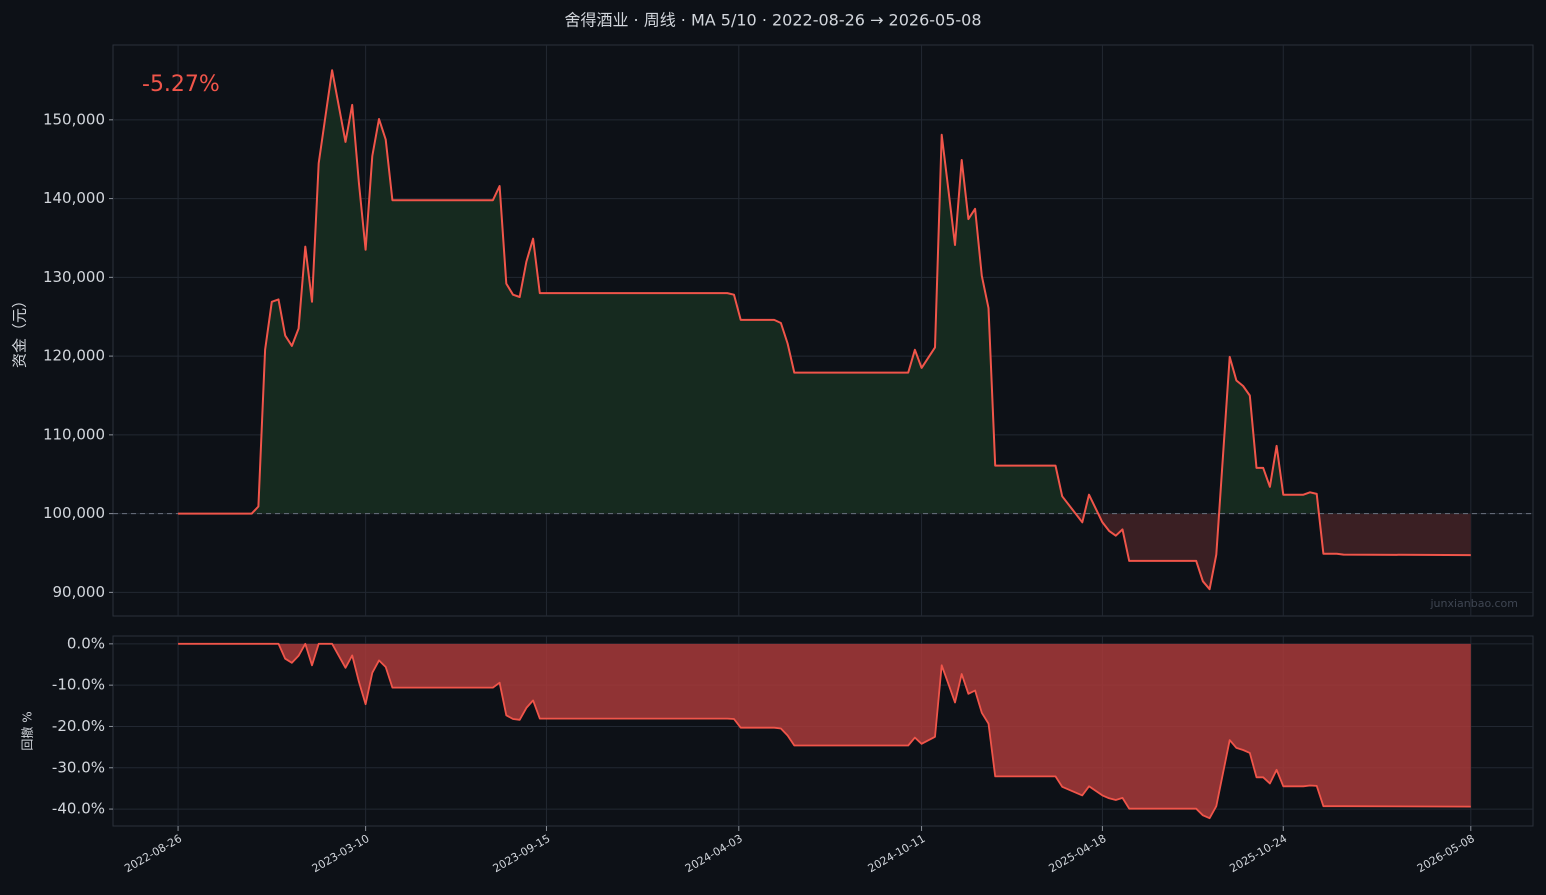 Image resolution: width=1546 pixels, height=895 pixels. Describe the element at coordinates (86, 643) in the screenshot. I see `y-tick-label: 0.0%` at that location.